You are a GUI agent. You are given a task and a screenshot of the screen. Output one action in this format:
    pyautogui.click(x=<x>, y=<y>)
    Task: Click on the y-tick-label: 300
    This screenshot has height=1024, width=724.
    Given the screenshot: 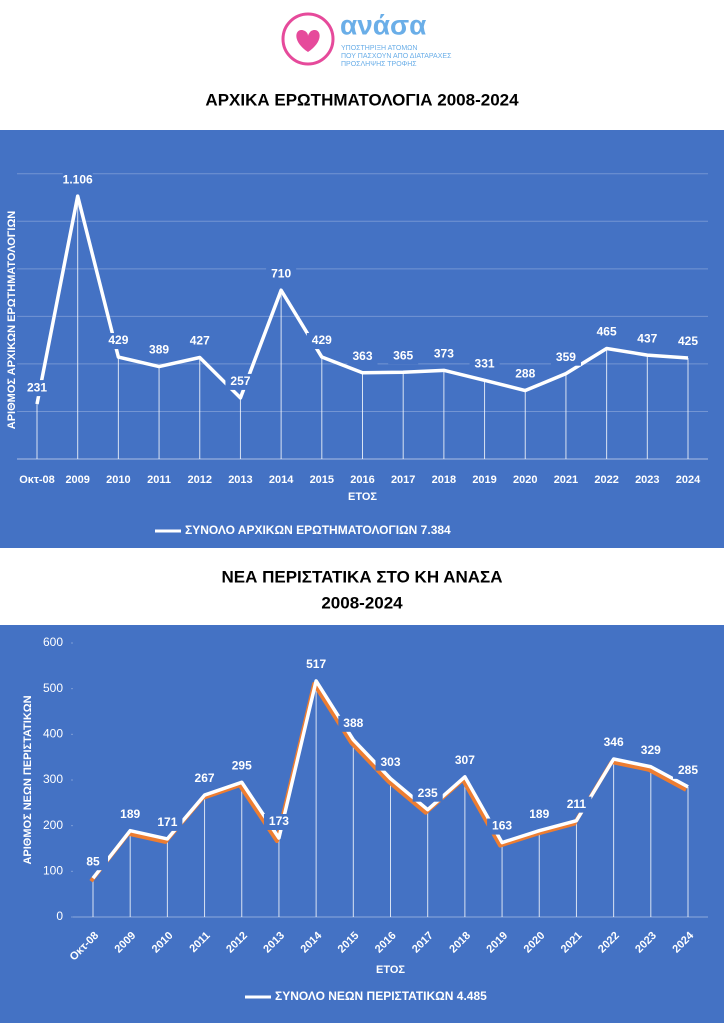 What is the action you would take?
    pyautogui.click(x=53, y=779)
    